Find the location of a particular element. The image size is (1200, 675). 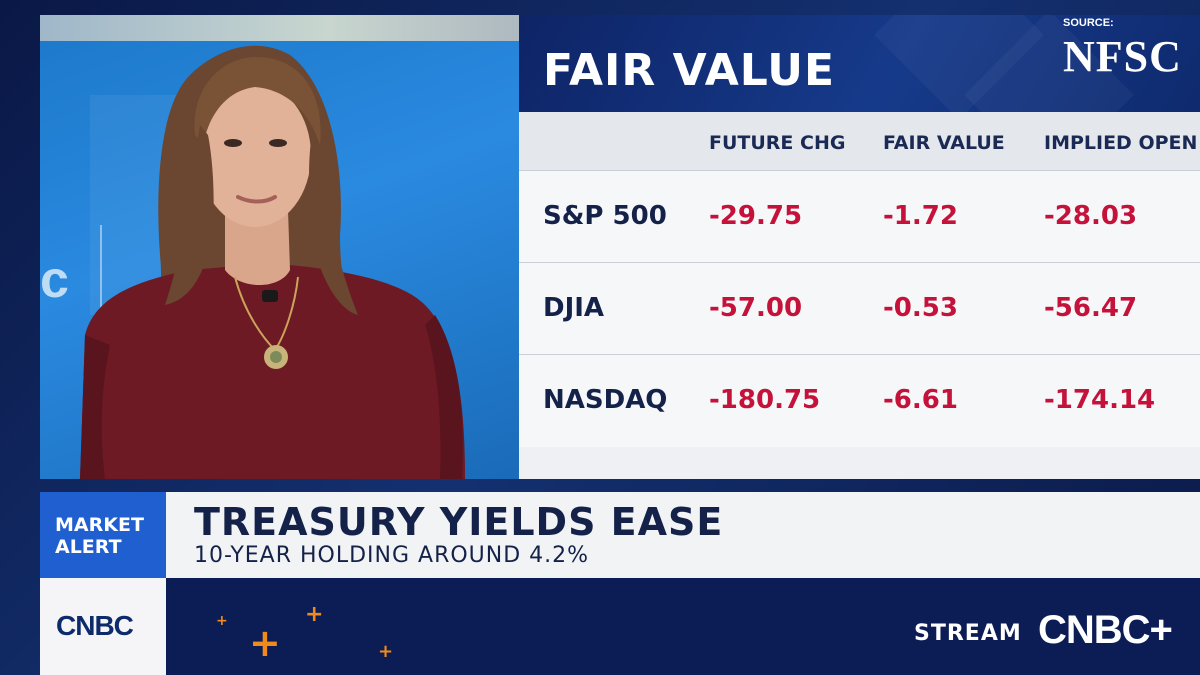

table-row: NASDAQ -180.75 -6.61 -174.14 is located at coordinates (859, 400).